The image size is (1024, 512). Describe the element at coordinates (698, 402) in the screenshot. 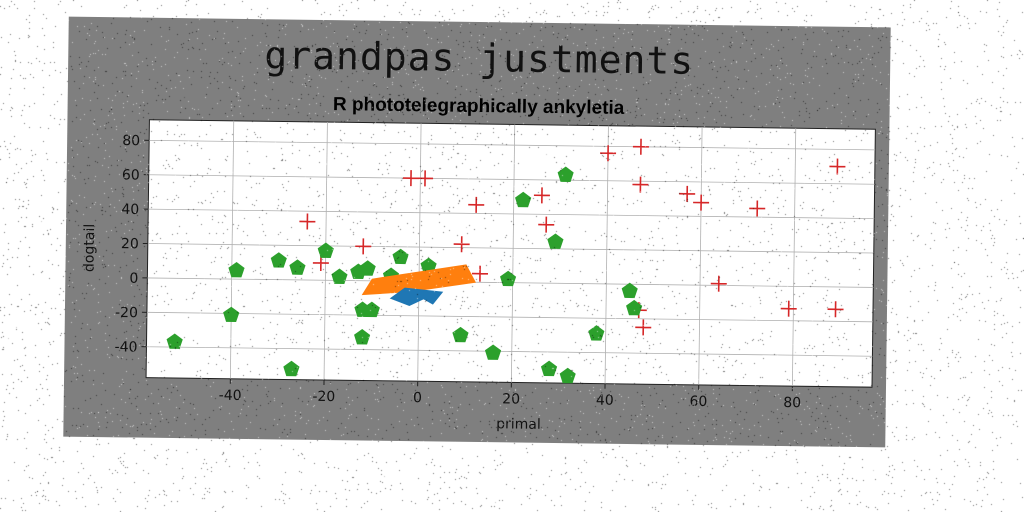

I see `x-tick-label: 60` at that location.